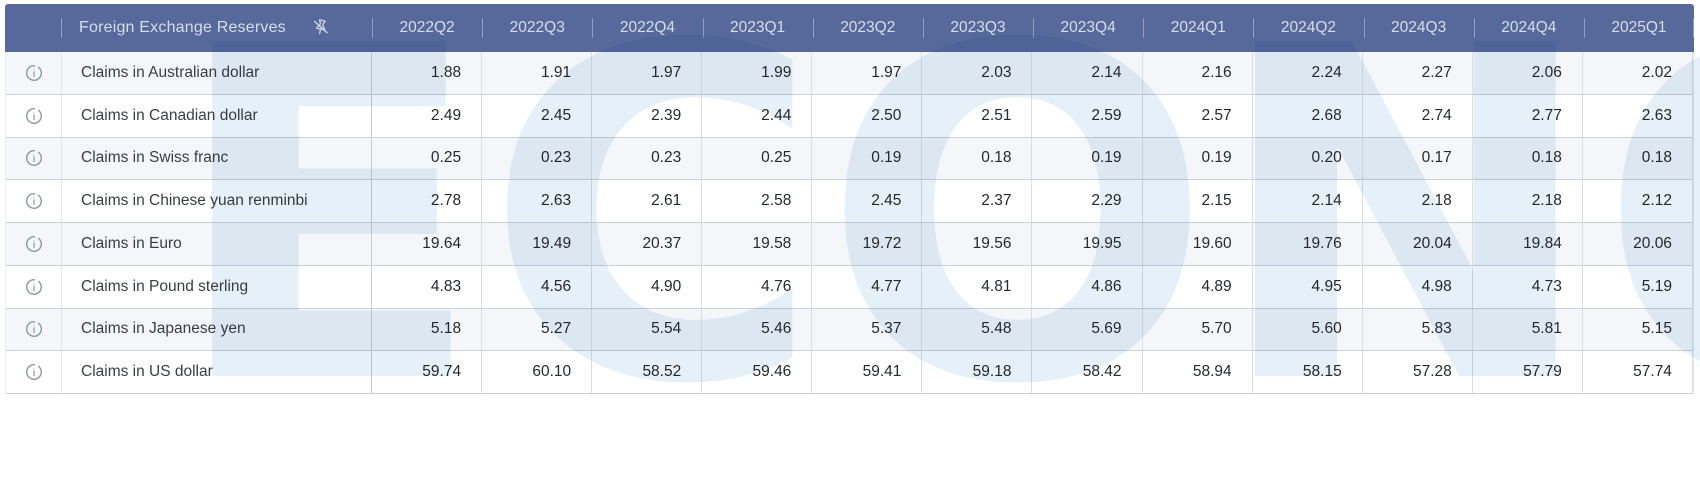 This screenshot has height=485, width=1700. What do you see at coordinates (867, 28) in the screenshot?
I see `column-header-2023q2: 2023Q2` at bounding box center [867, 28].